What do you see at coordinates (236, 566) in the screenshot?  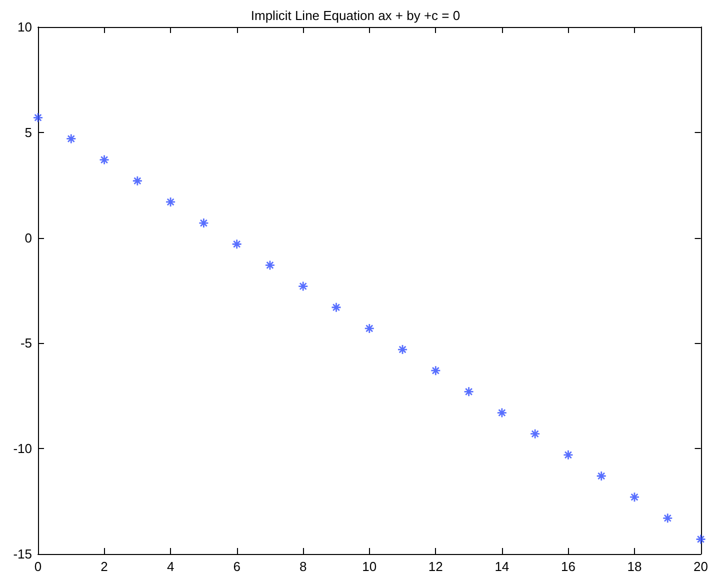 I see `x-tick-label: 6` at bounding box center [236, 566].